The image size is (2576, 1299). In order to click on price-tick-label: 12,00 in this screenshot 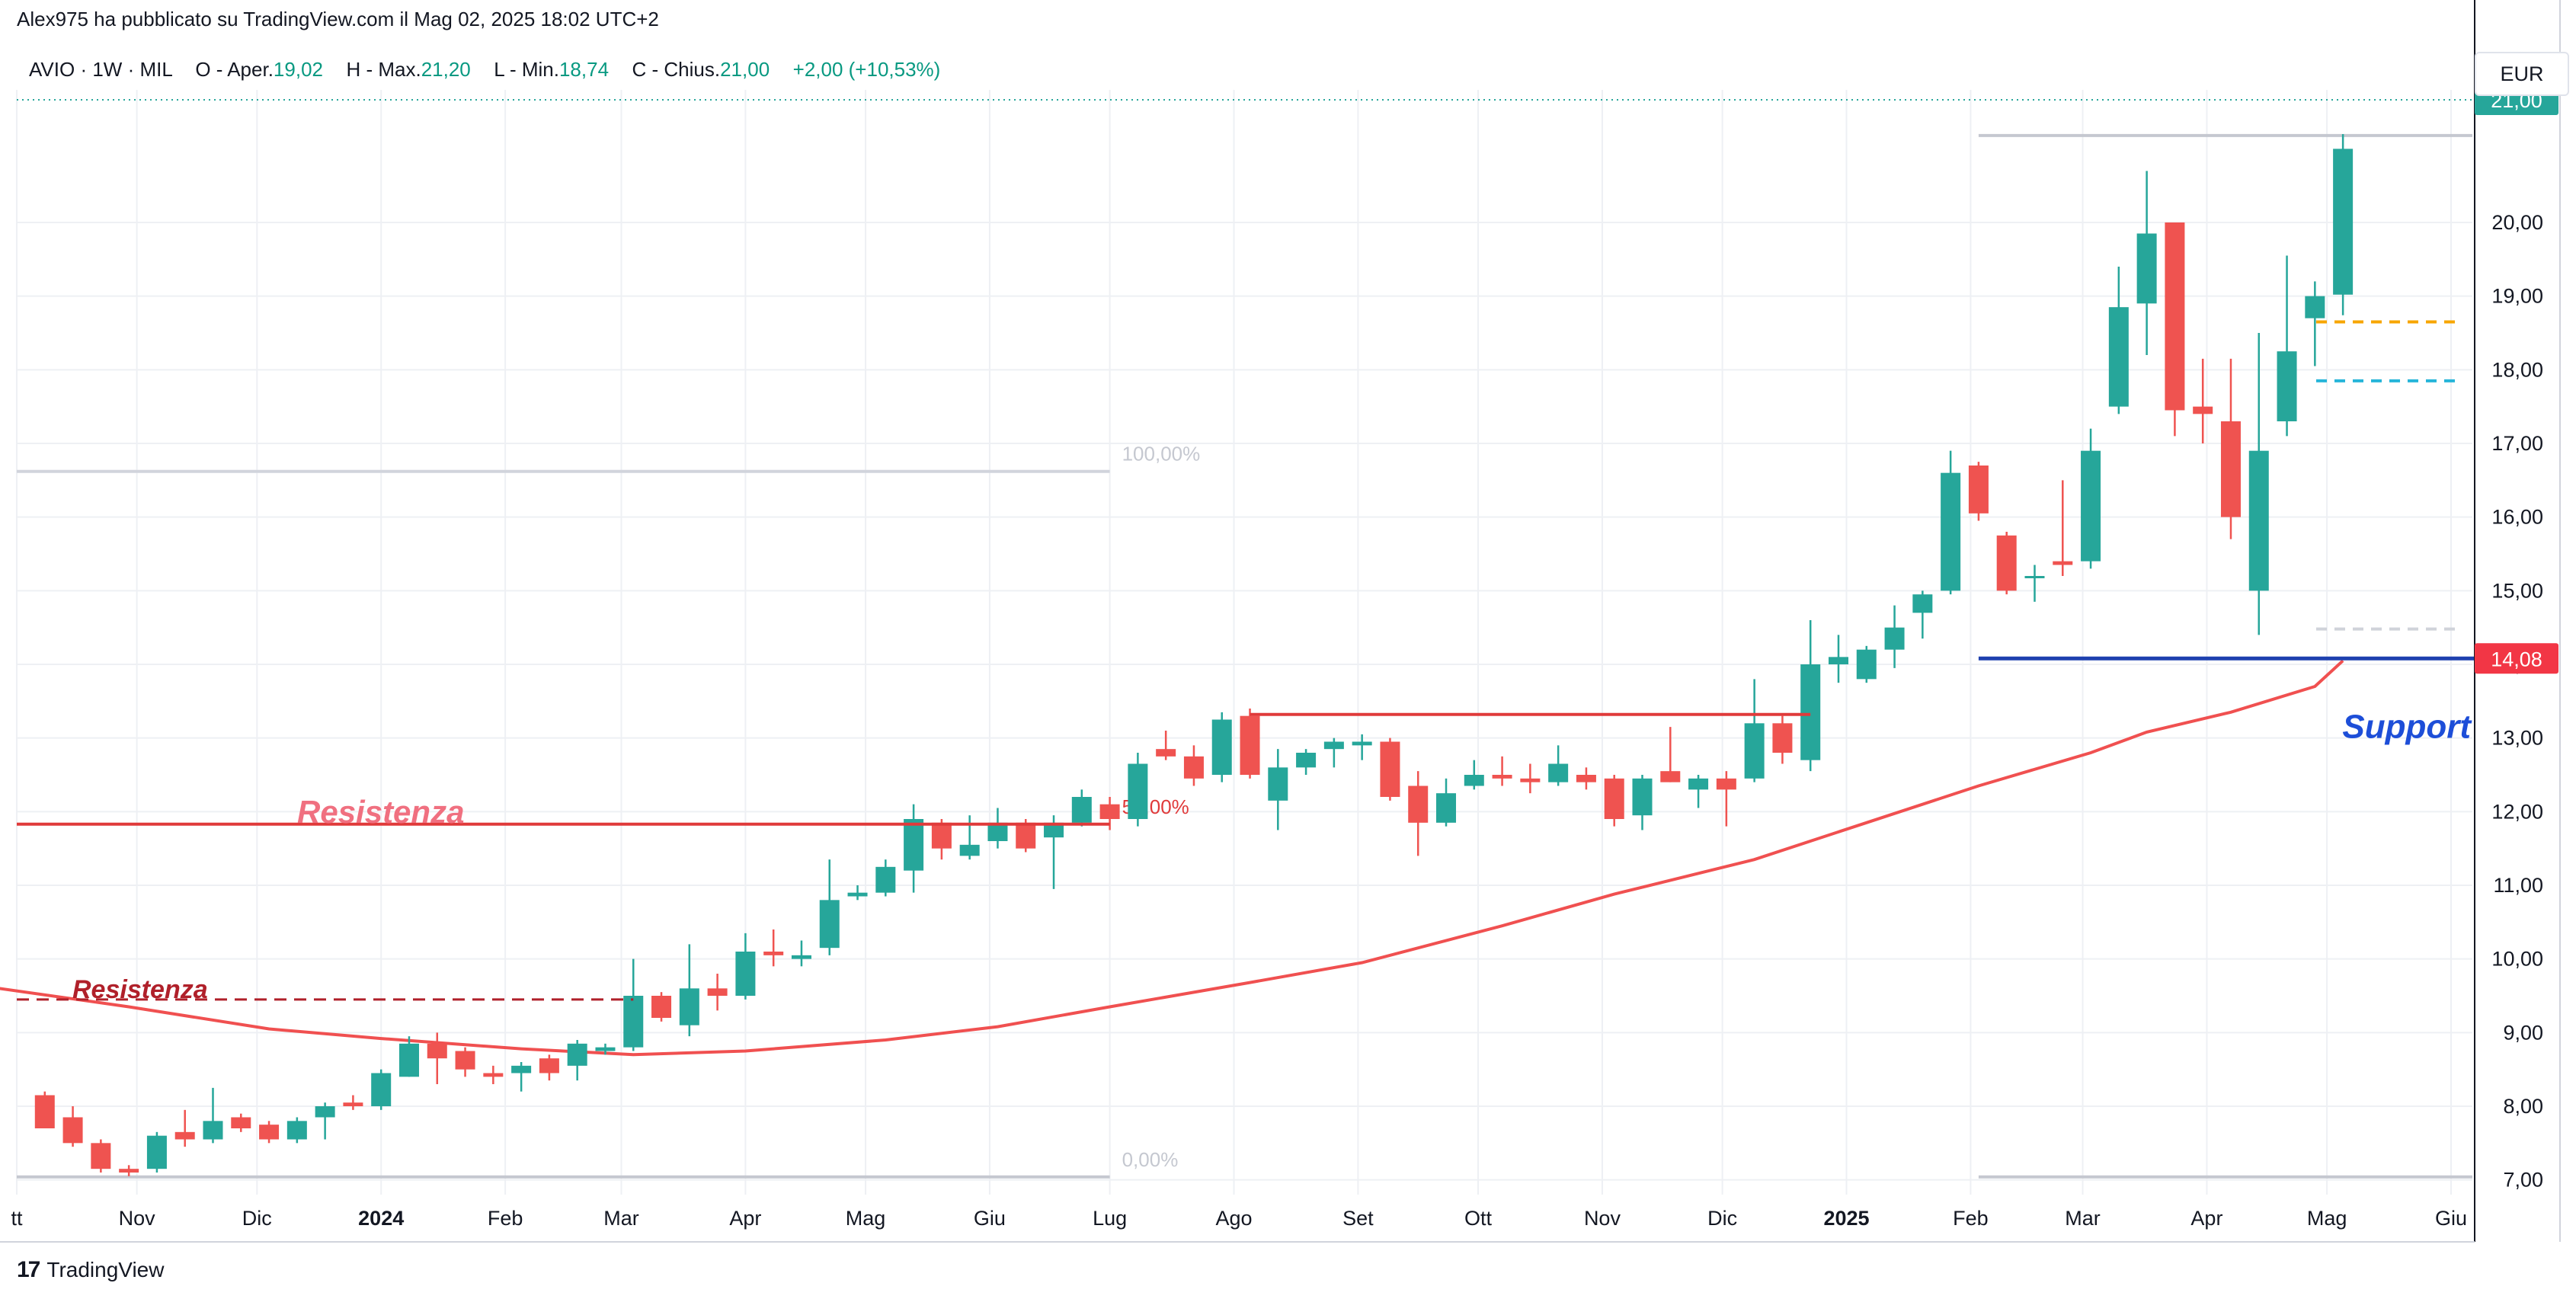, I will do `click(2517, 811)`.